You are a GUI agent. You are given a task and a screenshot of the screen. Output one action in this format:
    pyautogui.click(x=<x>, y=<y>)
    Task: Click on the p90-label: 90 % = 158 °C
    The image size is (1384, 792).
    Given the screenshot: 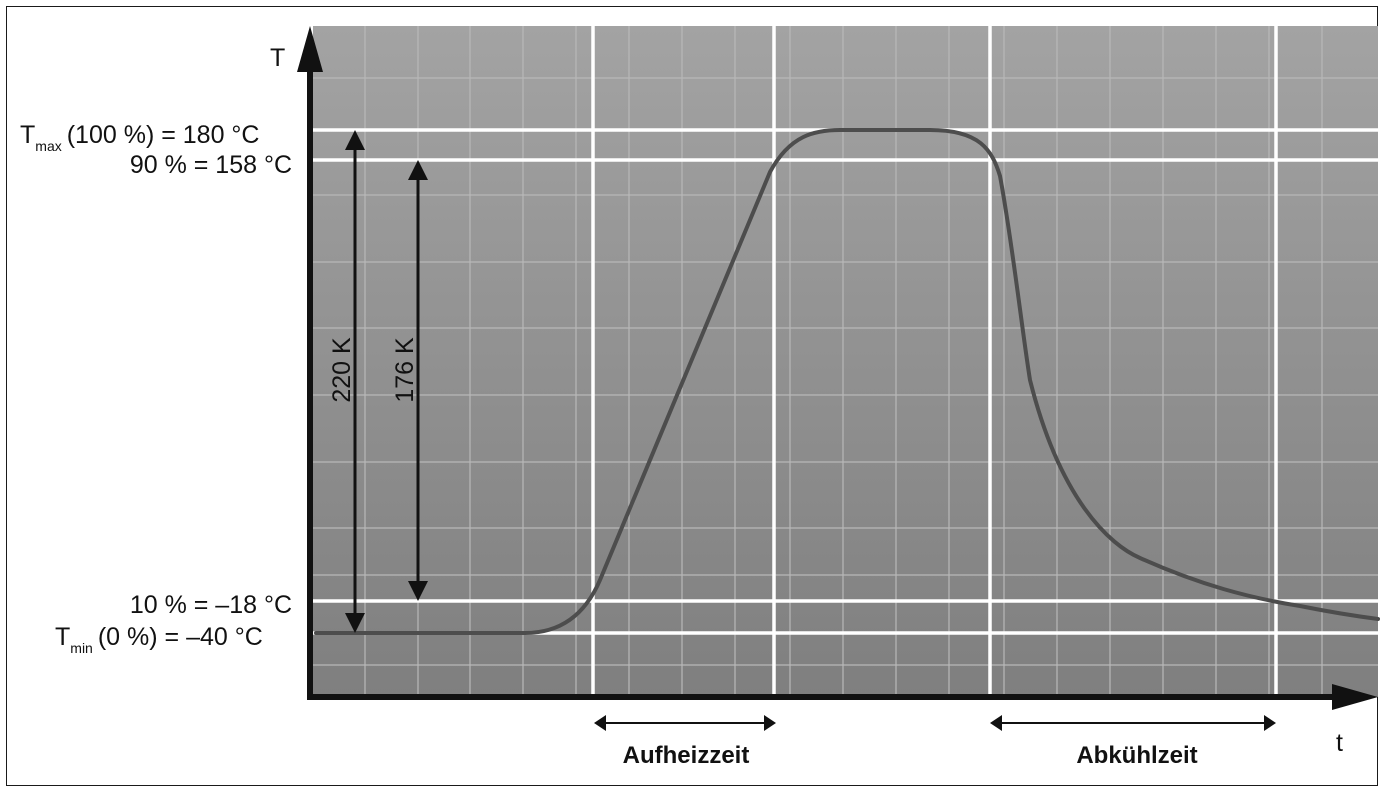 What is the action you would take?
    pyautogui.click(x=211, y=165)
    